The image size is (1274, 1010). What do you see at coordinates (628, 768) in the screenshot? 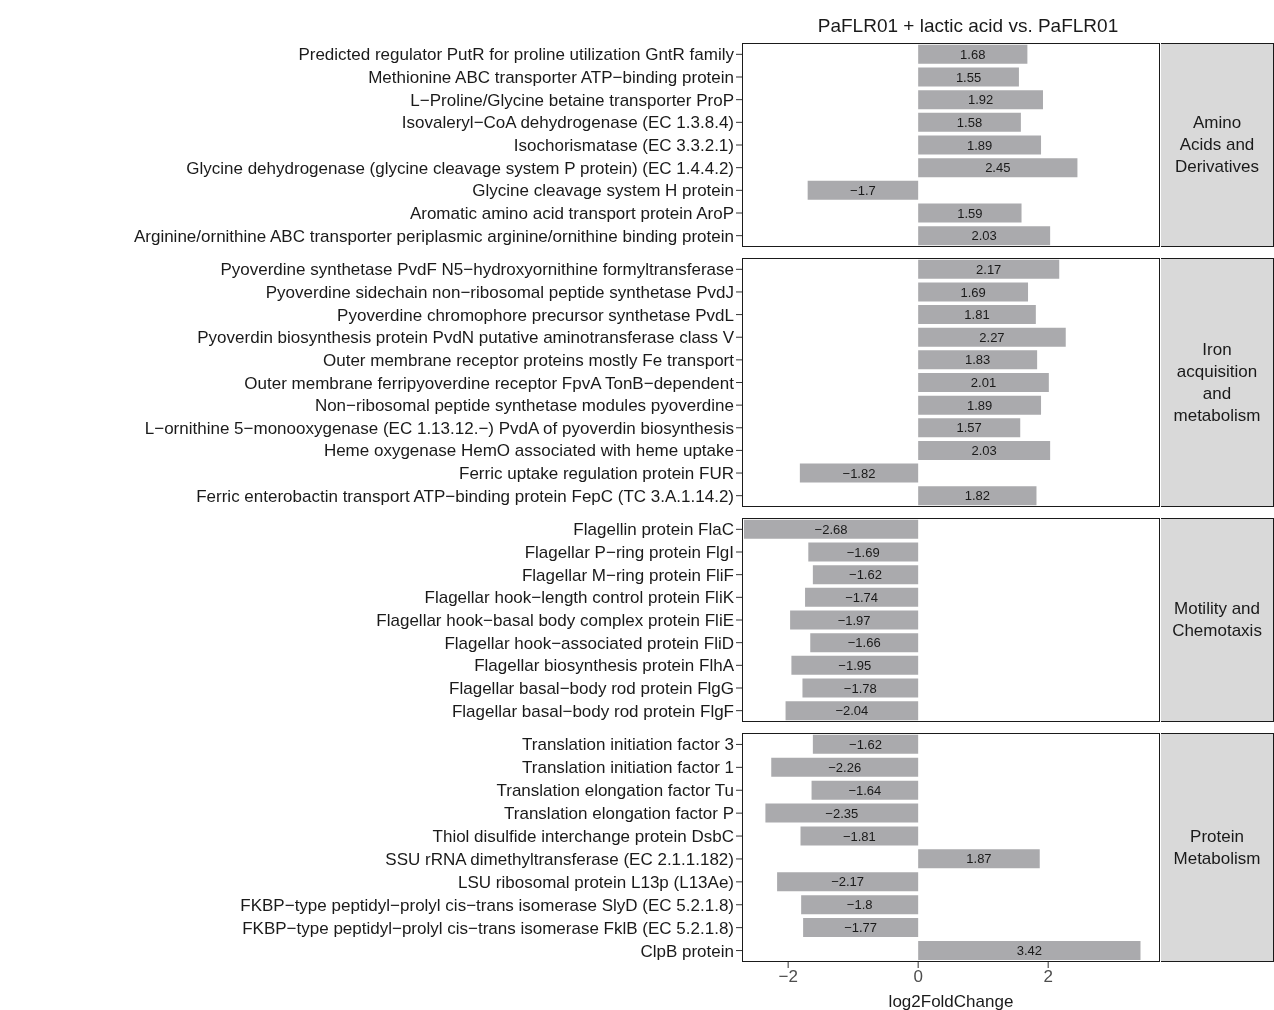
I see `y-tick-label: Translation initiation factor 1` at bounding box center [628, 768].